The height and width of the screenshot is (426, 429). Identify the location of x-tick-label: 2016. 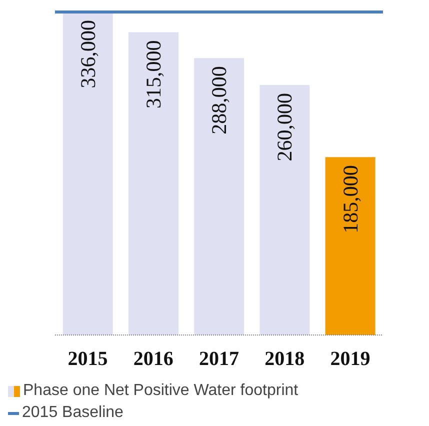
(153, 359).